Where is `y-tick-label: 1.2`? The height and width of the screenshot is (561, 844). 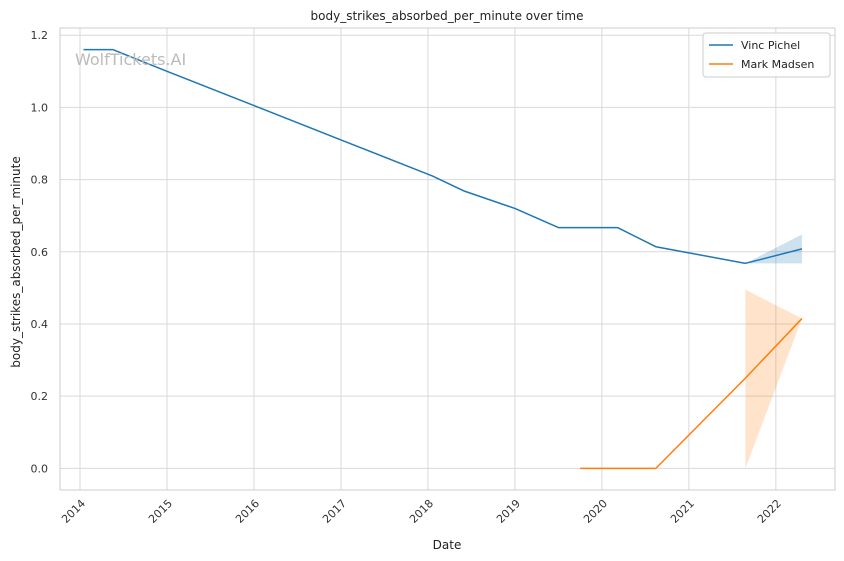
y-tick-label: 1.2 is located at coordinates (40, 35).